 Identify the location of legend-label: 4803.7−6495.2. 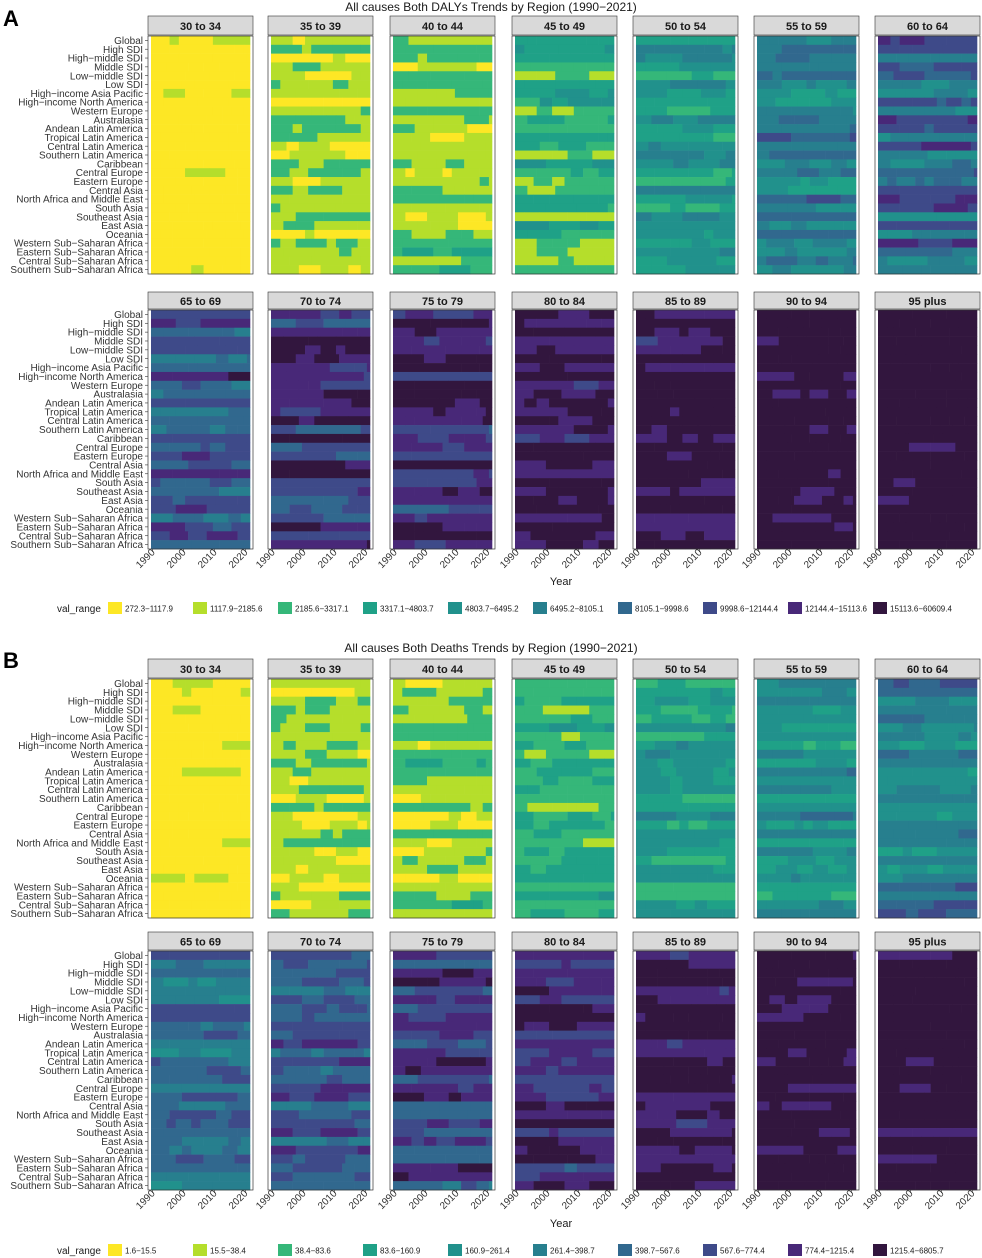
(492, 609).